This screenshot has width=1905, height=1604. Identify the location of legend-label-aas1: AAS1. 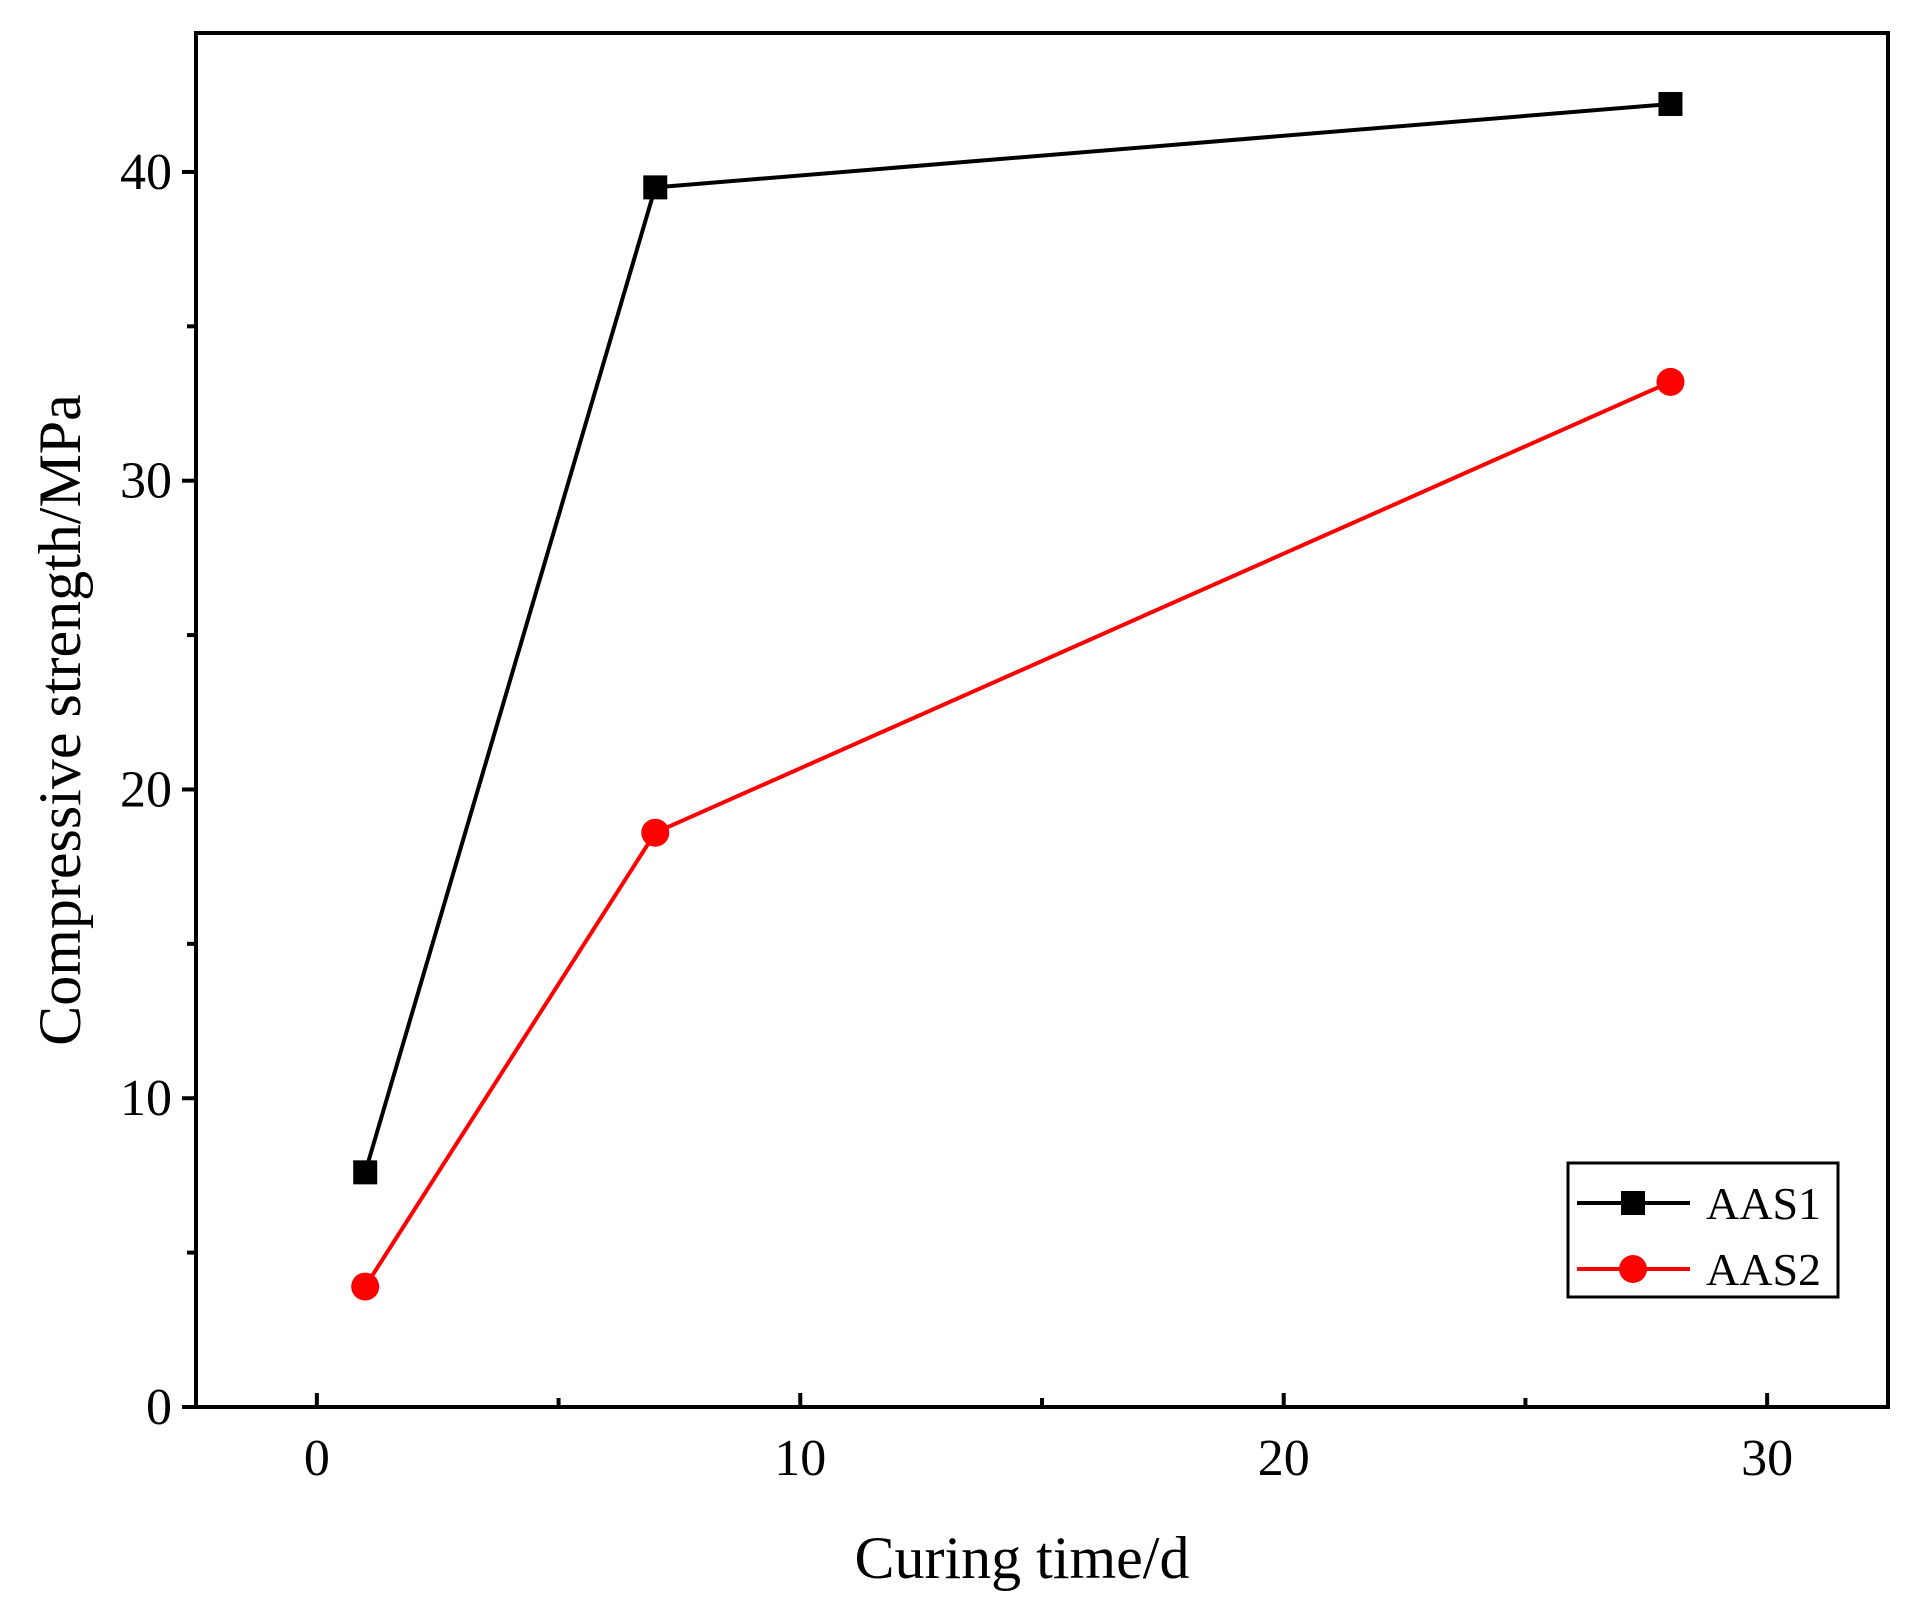
(1763, 1203).